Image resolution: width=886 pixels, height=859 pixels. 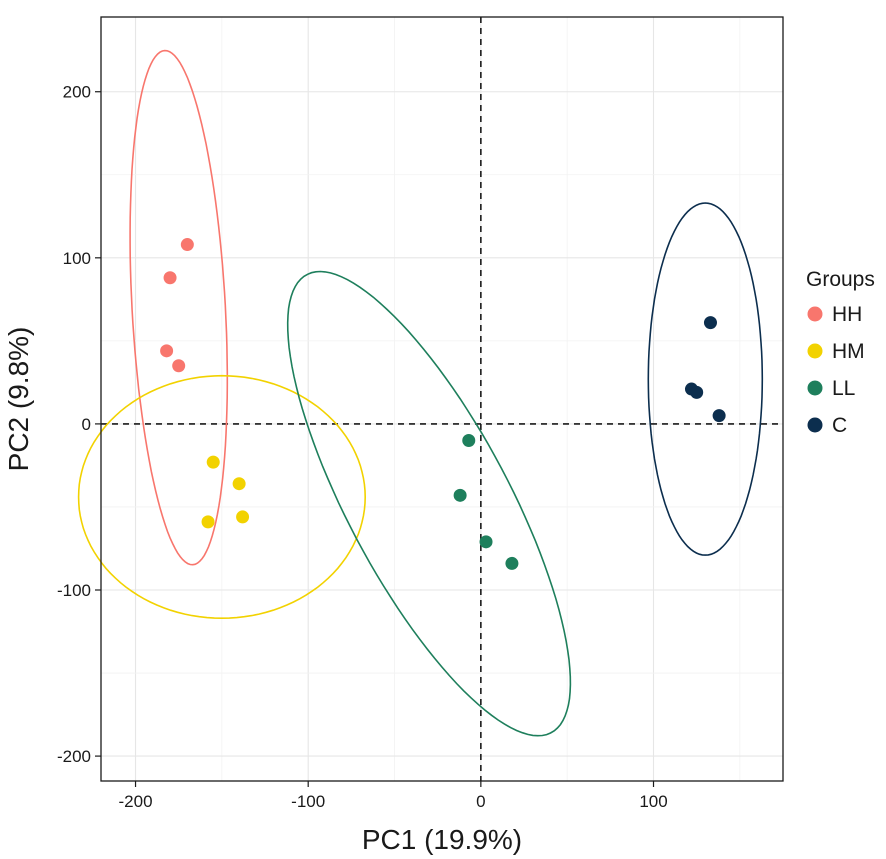 I want to click on x-axis-title: PC1 (19.9%), so click(x=442, y=839).